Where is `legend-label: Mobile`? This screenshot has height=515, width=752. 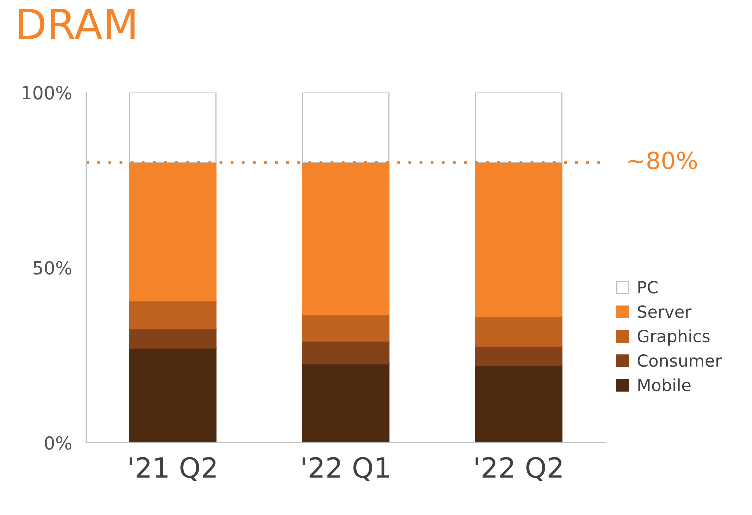
legend-label: Mobile is located at coordinates (664, 385).